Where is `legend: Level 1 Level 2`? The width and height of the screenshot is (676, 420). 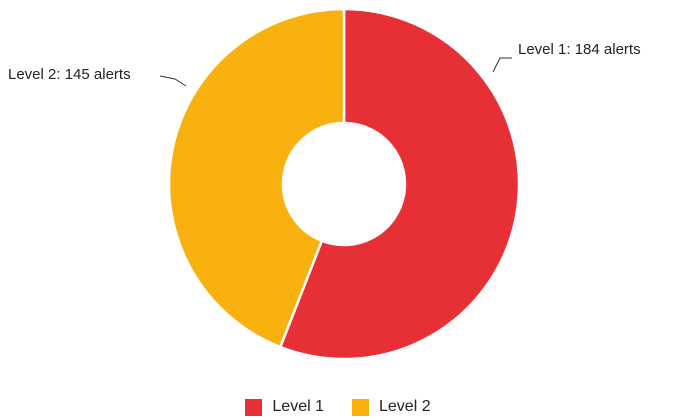 legend: Level 1 Level 2 is located at coordinates (338, 407).